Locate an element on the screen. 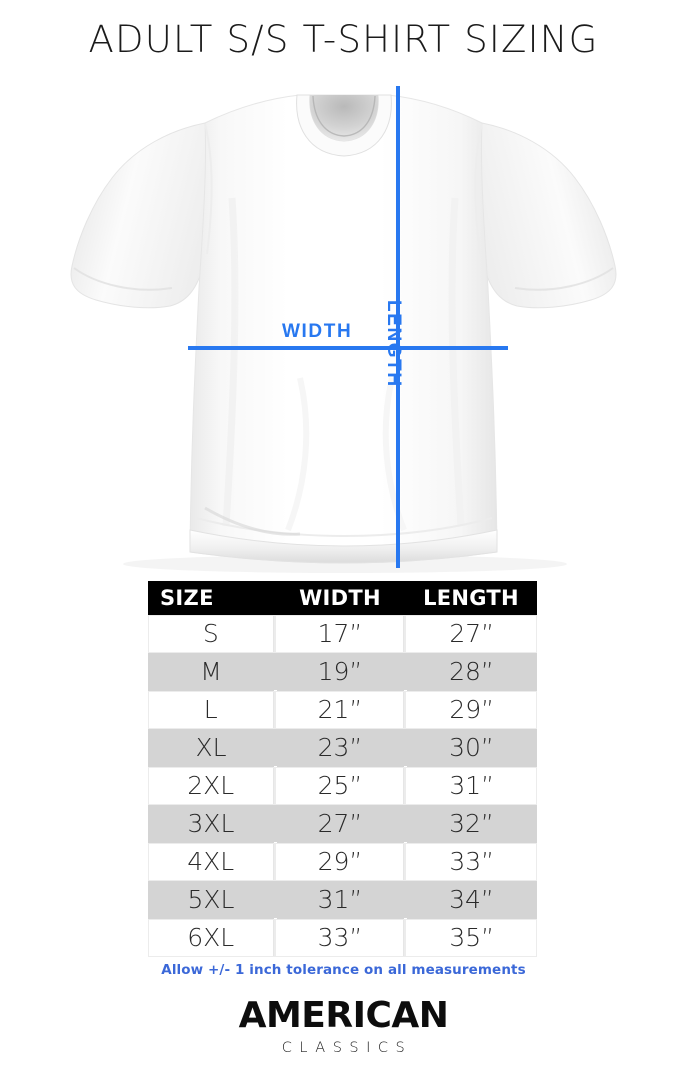 This screenshot has width=687, height=1080. cell-size: 5XL is located at coordinates (212, 899).